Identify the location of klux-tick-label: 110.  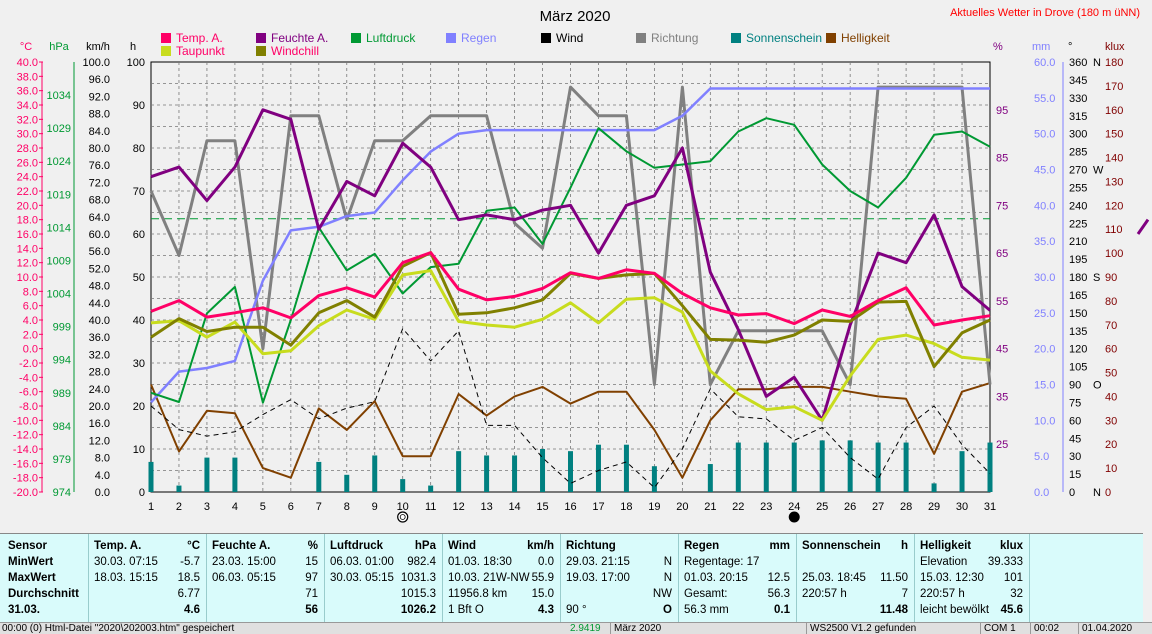
(1114, 230).